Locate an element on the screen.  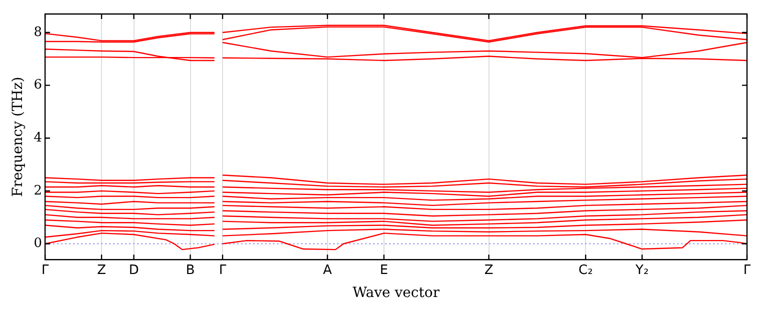
y-axis-title: Frequency (THz) is located at coordinates (18, 136).